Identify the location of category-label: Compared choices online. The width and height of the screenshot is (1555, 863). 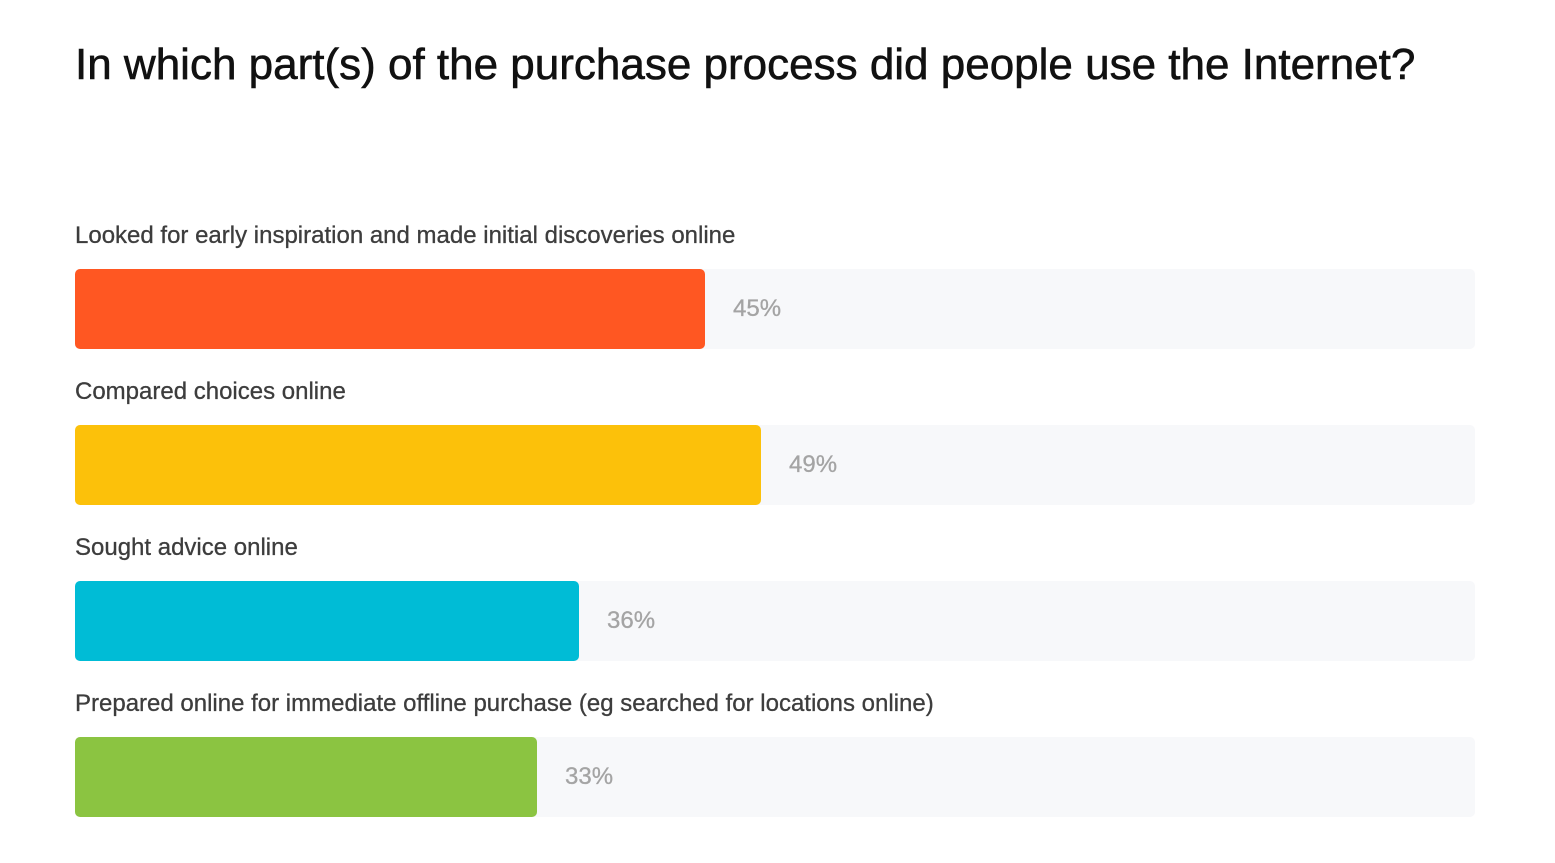
(210, 391).